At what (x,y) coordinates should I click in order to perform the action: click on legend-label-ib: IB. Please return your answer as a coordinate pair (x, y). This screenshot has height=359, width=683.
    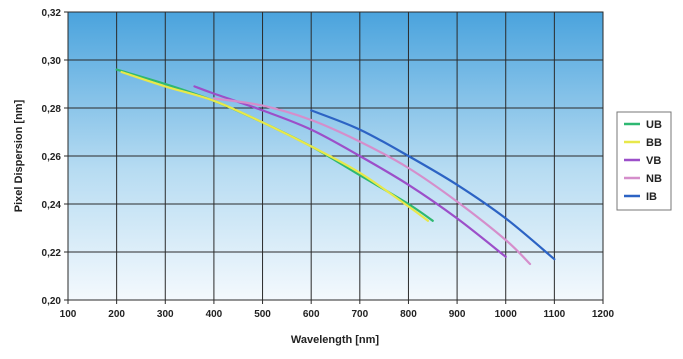
    Looking at the image, I should click on (651, 197).